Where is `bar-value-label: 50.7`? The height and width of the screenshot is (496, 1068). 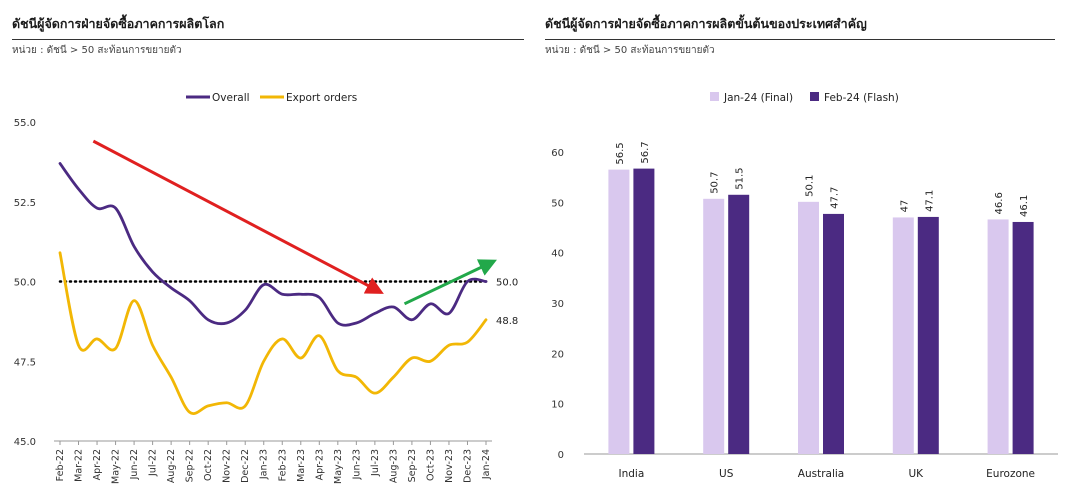 bar-value-label: 50.7 is located at coordinates (715, 183).